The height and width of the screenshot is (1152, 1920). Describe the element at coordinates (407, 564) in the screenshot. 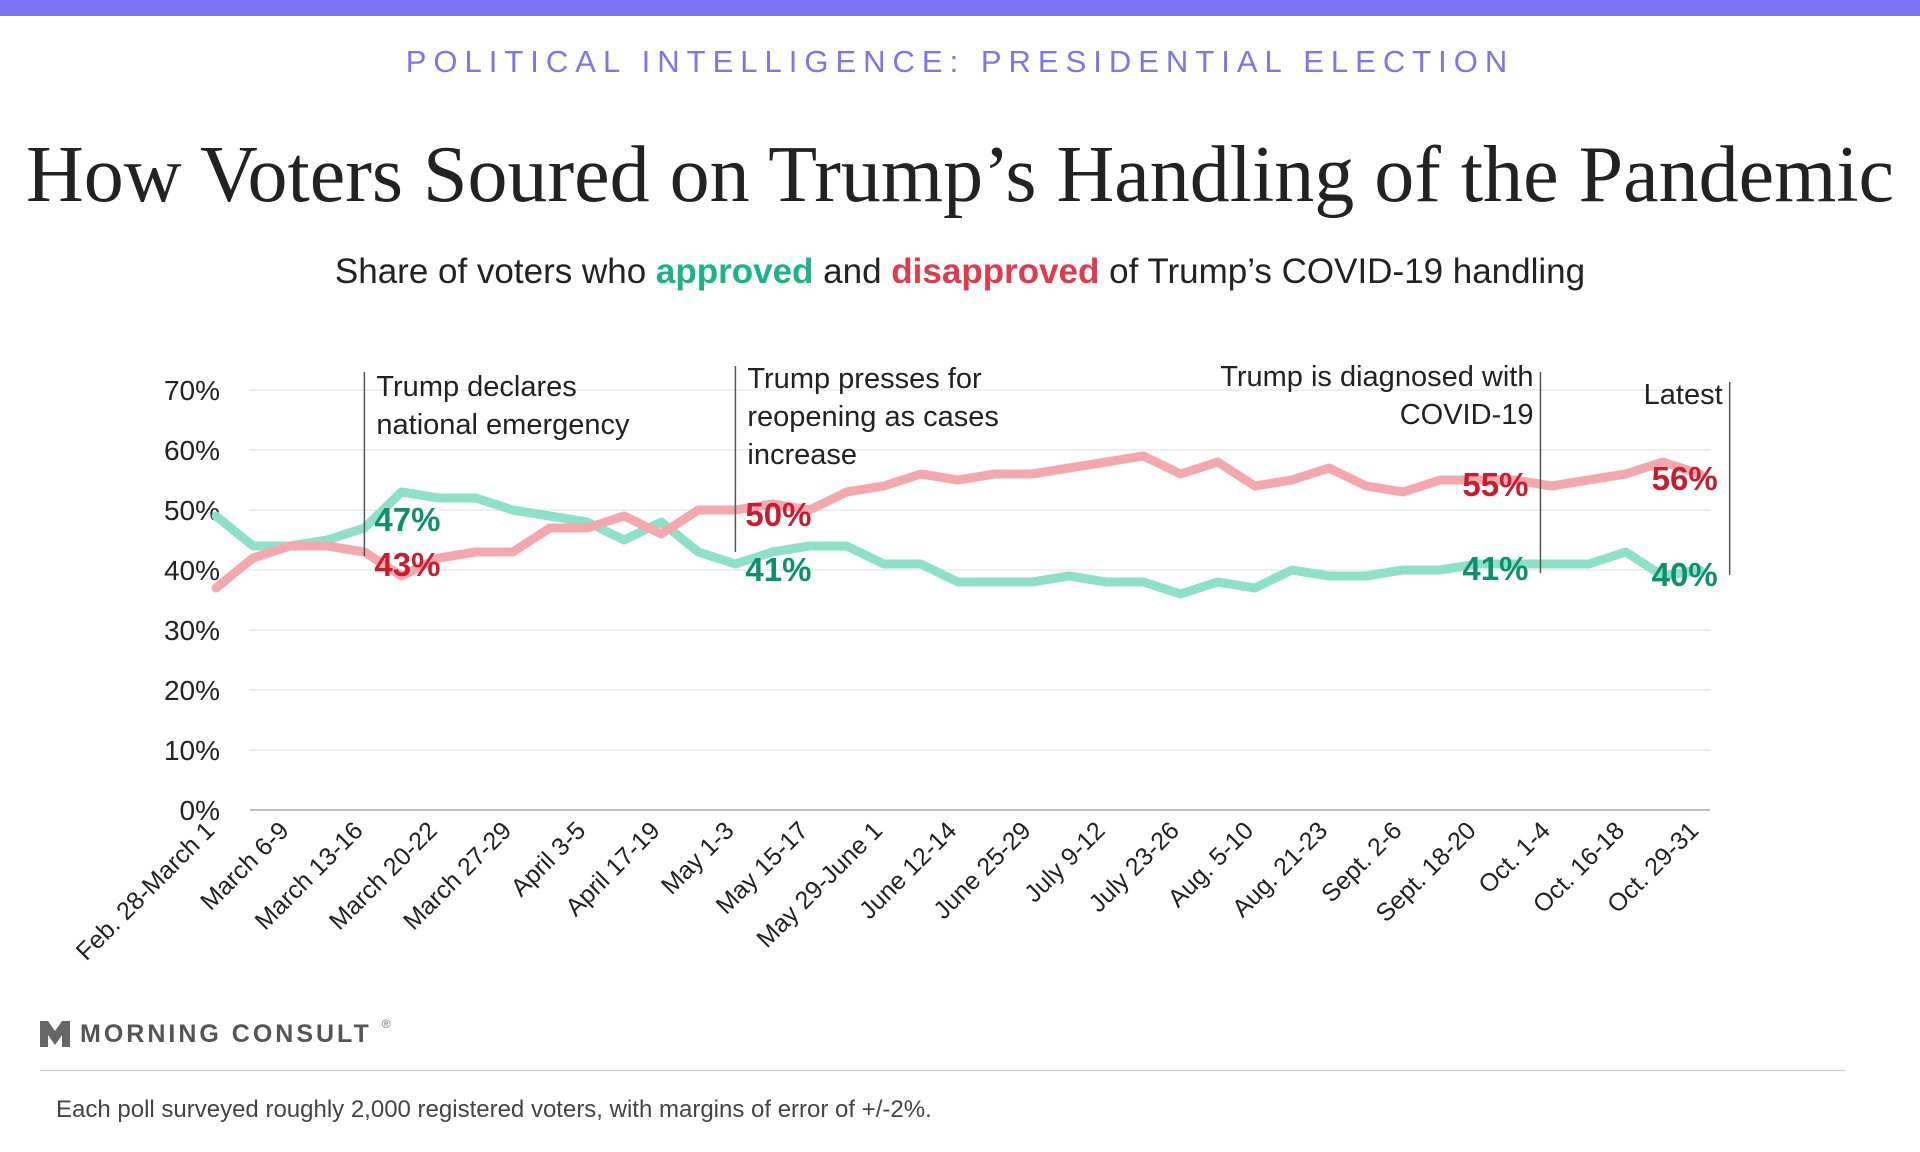

I see `disapprove-value-label: 43%` at that location.